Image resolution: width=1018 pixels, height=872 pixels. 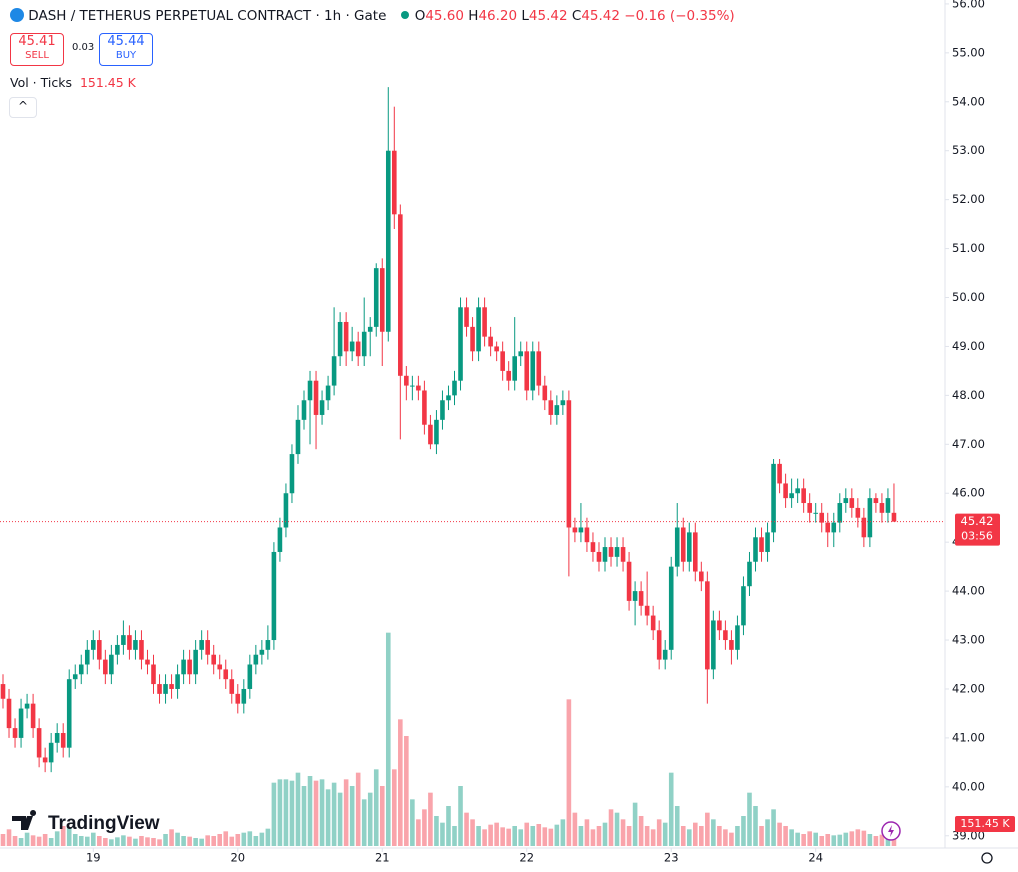 What do you see at coordinates (23, 107) in the screenshot?
I see `collapse-button: ^` at bounding box center [23, 107].